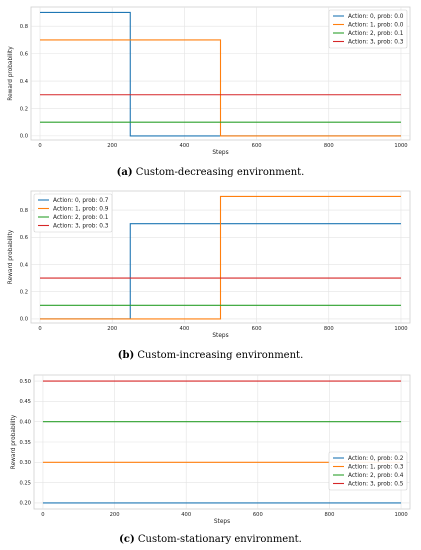 This screenshot has height=550, width=421. What do you see at coordinates (25, 504) in the screenshot?
I see `y-tick-label: 0.20` at bounding box center [25, 504].